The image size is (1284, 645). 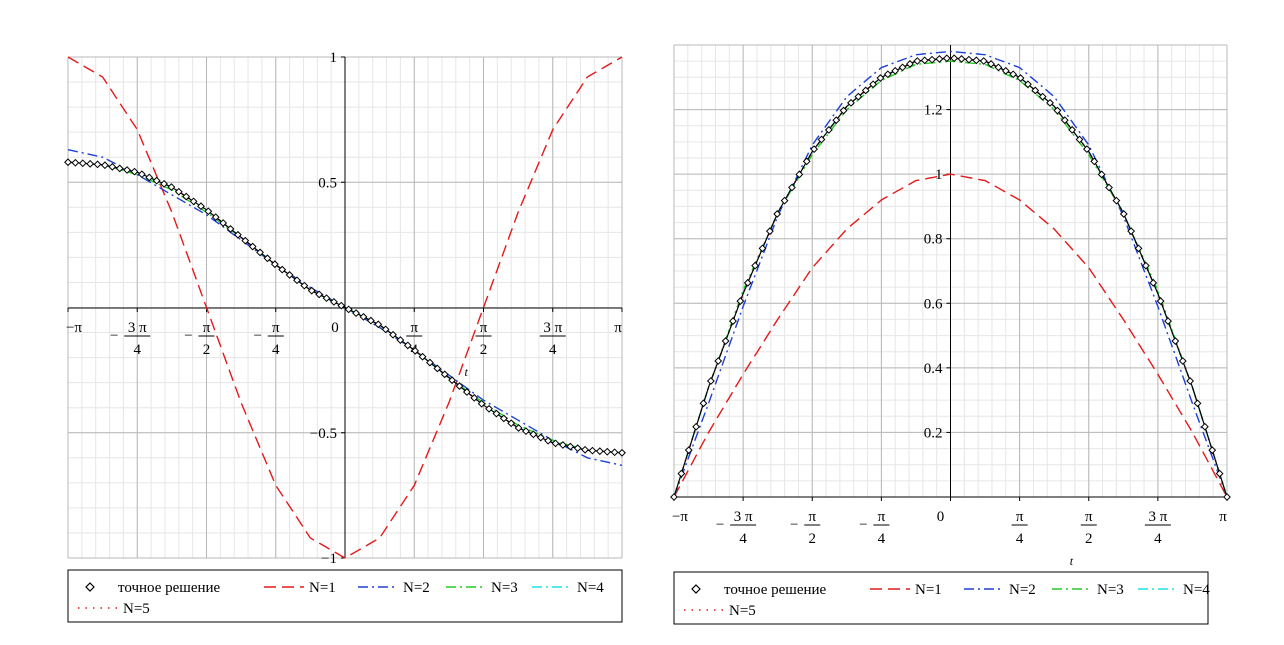 What do you see at coordinates (618, 328) in the screenshot?
I see `tick-label: π` at bounding box center [618, 328].